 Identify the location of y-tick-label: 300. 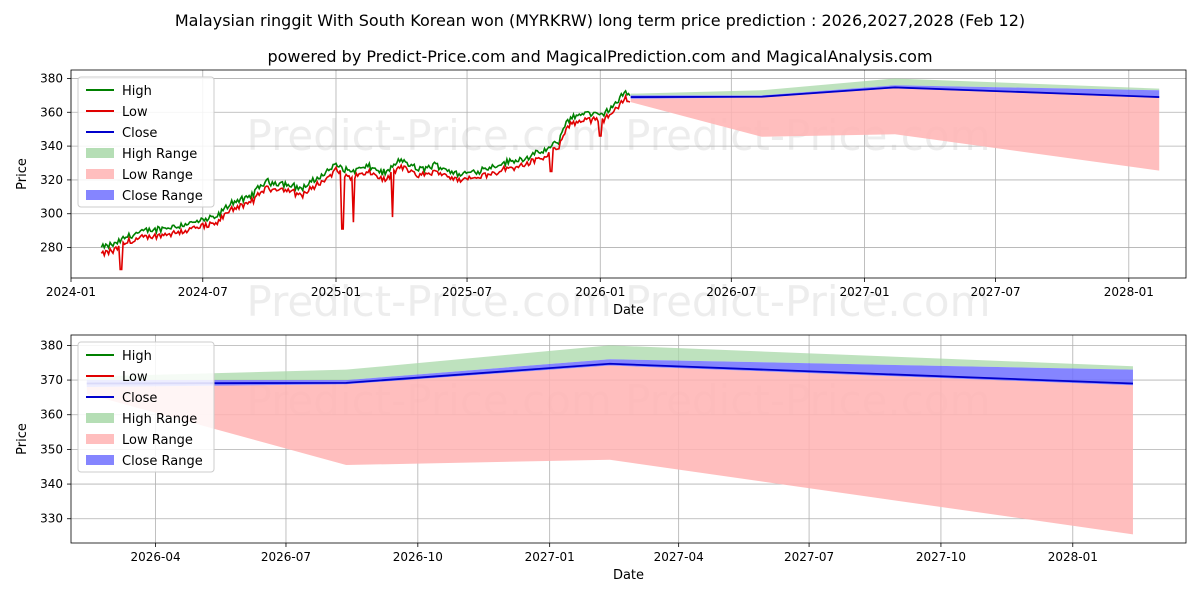
(51, 214).